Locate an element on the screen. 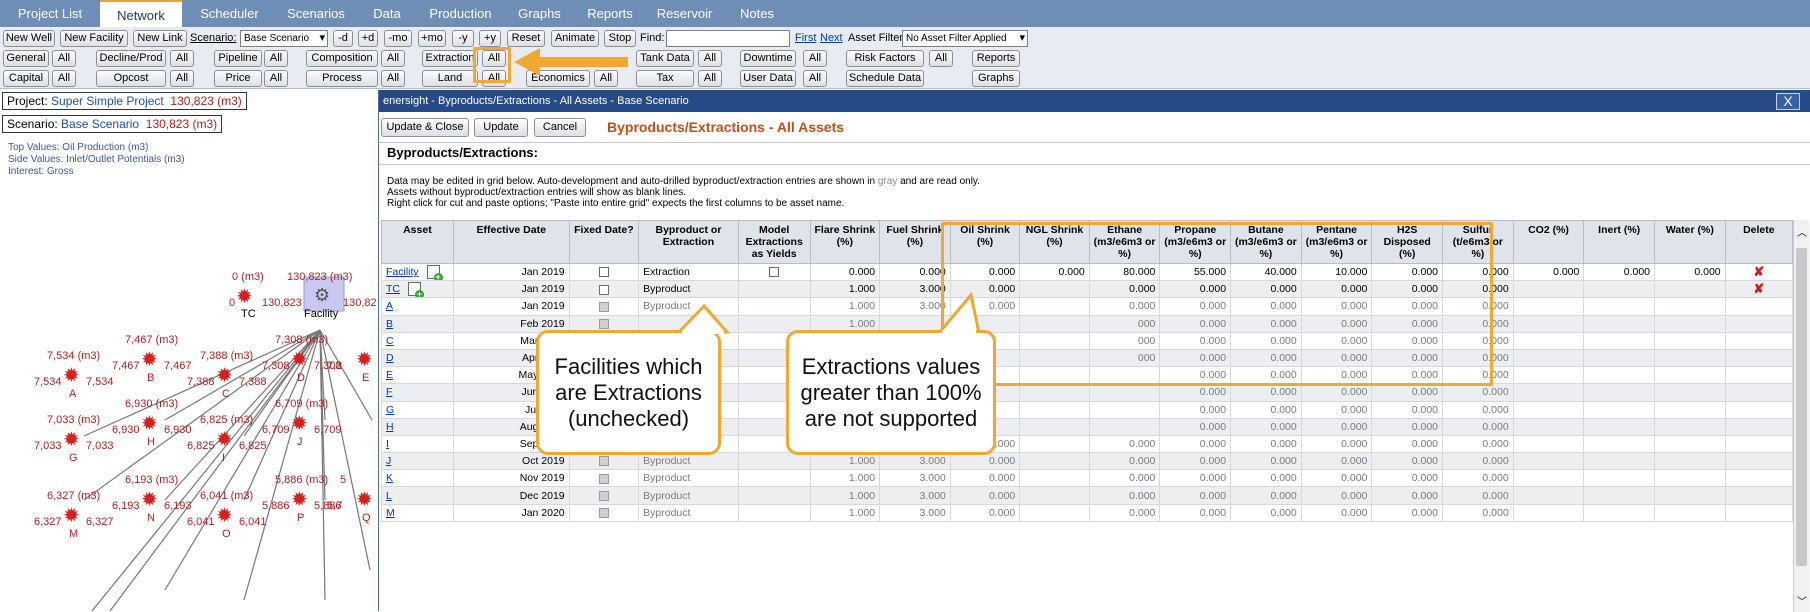 This screenshot has height=612, width=1810. tab-network: Network is located at coordinates (141, 13).